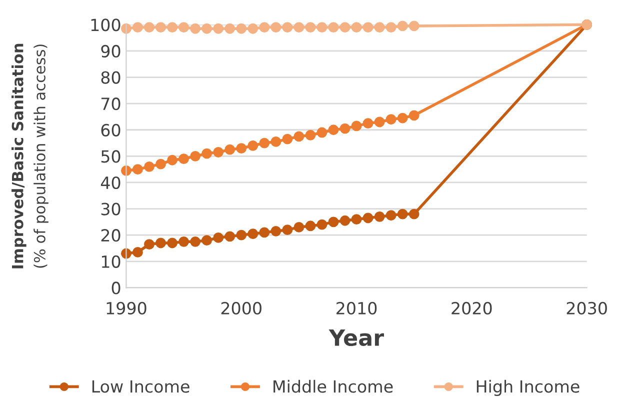 This screenshot has width=631, height=411. What do you see at coordinates (110, 235) in the screenshot?
I see `y-tick-label: 20` at bounding box center [110, 235].